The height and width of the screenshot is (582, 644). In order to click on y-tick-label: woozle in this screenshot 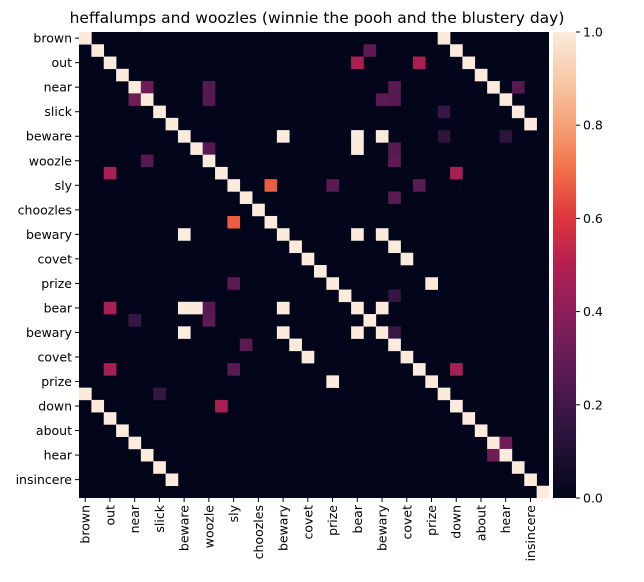, I will do `click(51, 160)`.